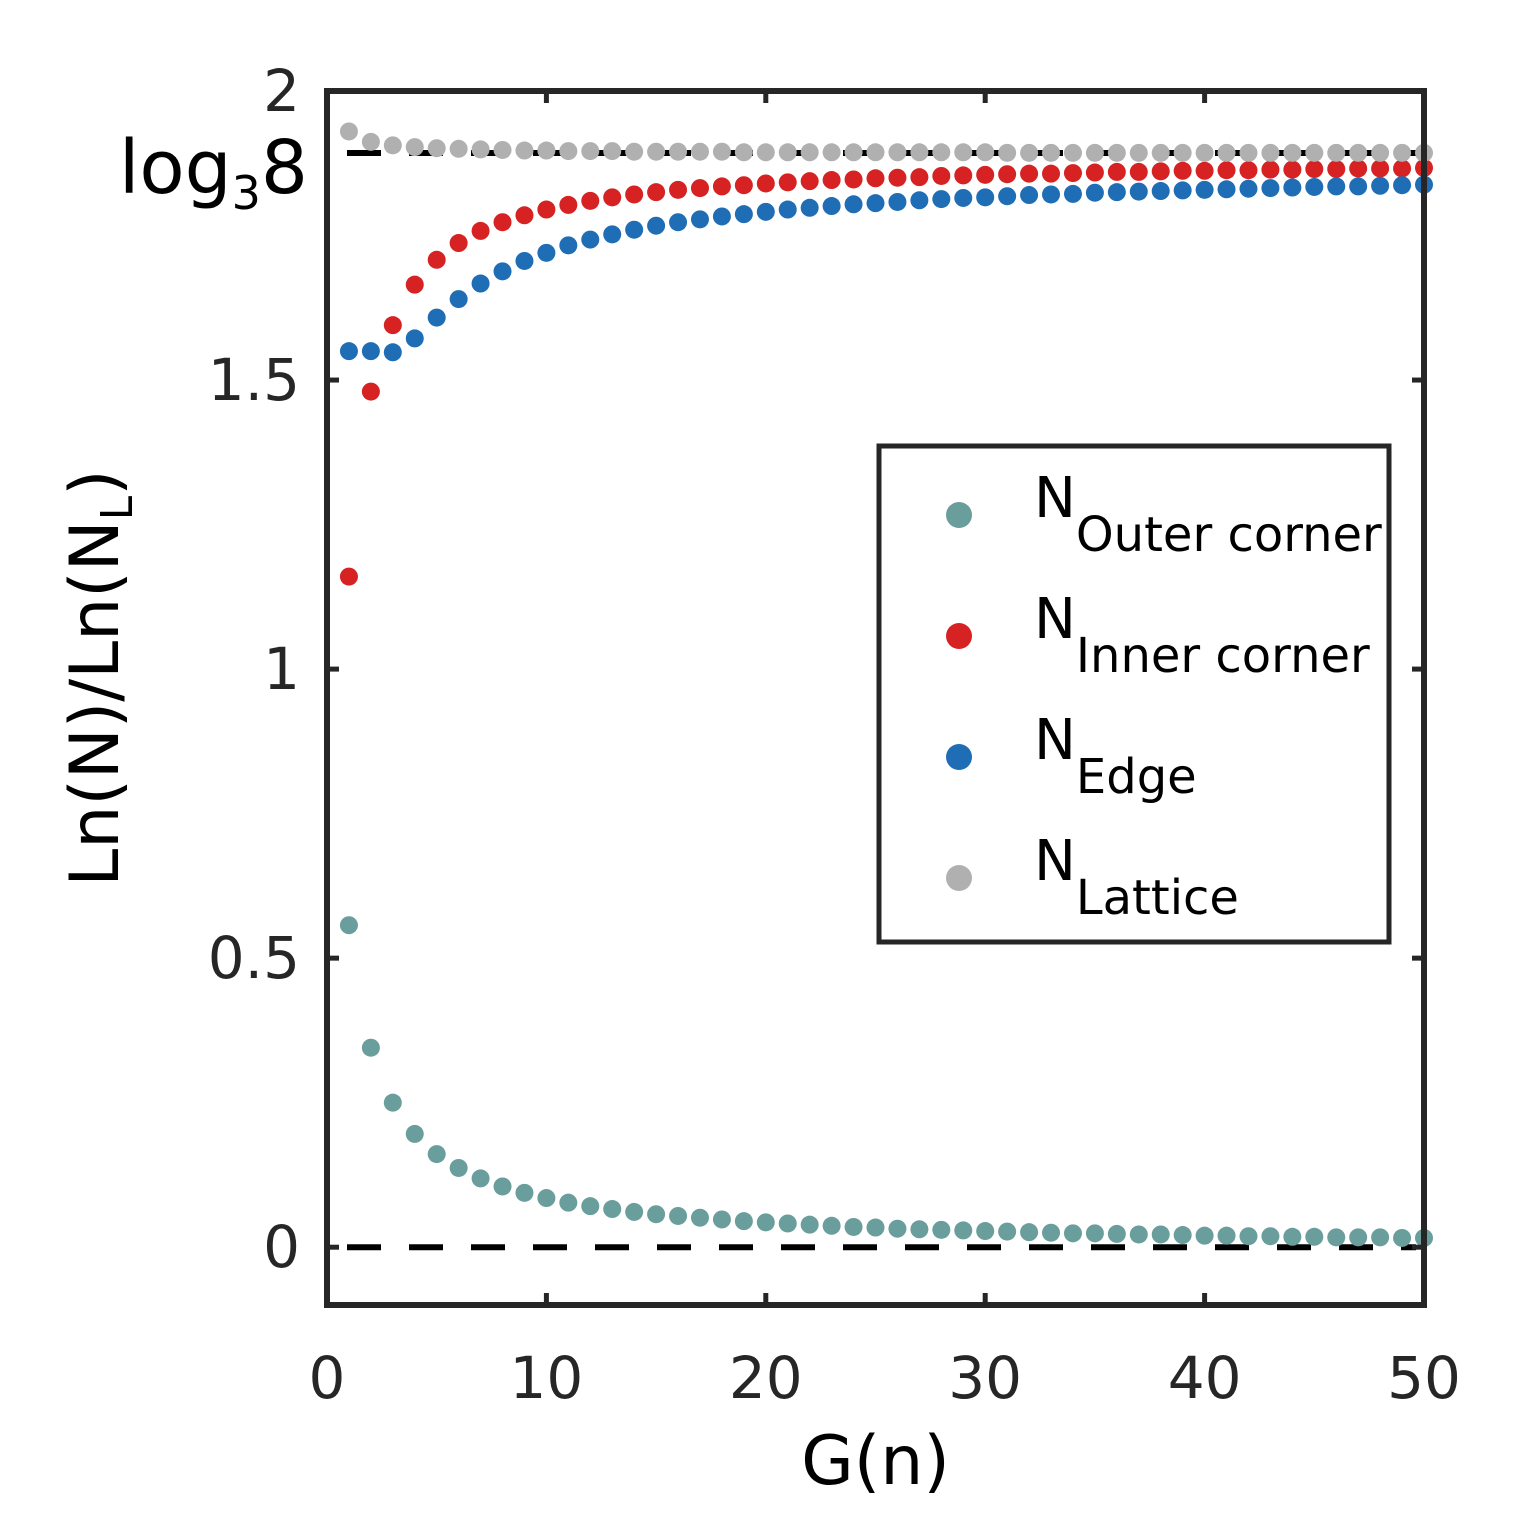  I want to click on legend-label: NEdge, so click(1115, 756).